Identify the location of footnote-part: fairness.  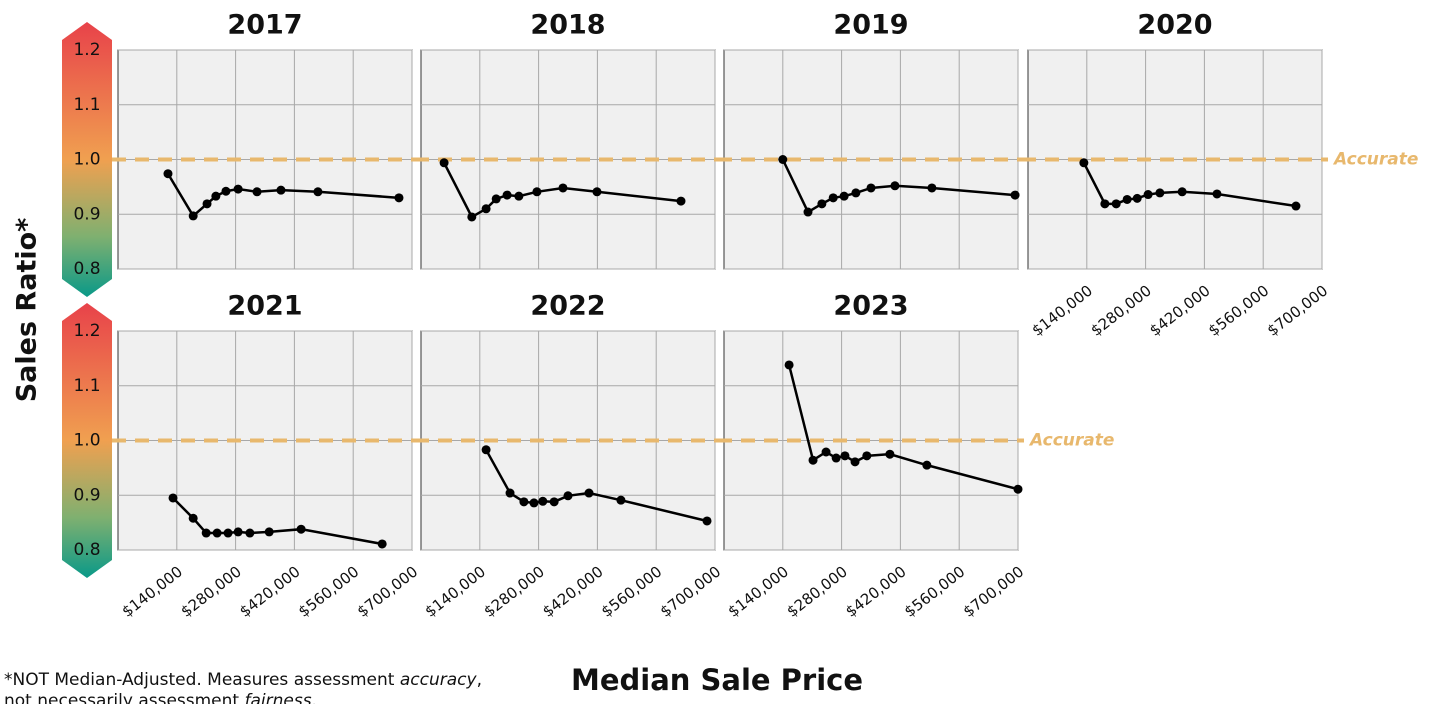
(277, 697).